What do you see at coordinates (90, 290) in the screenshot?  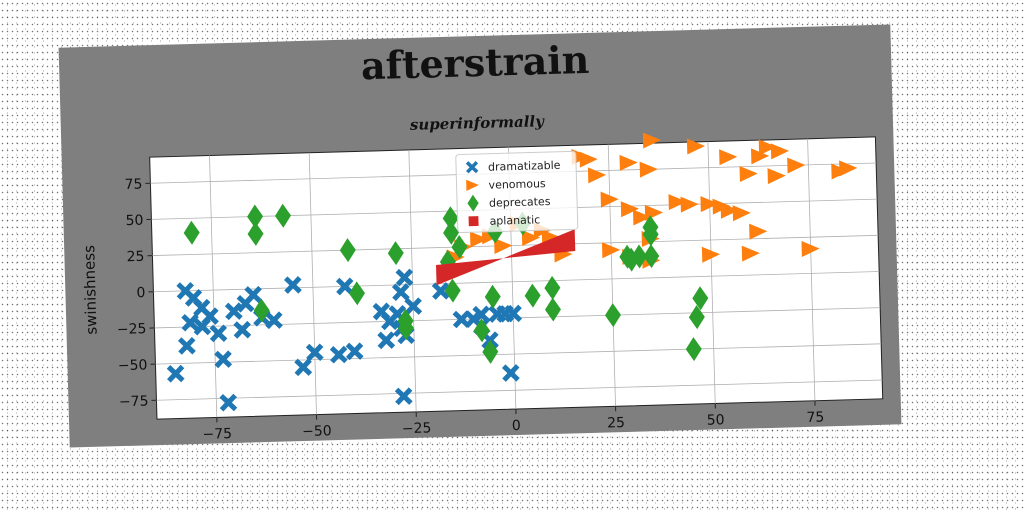 I see `y-axis-label: swinishness` at bounding box center [90, 290].